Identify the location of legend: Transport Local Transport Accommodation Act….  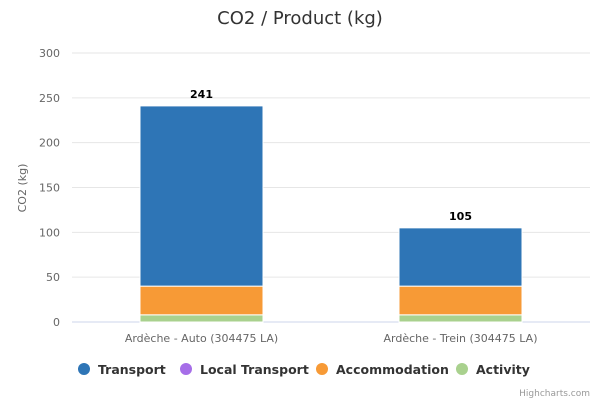
(304, 369).